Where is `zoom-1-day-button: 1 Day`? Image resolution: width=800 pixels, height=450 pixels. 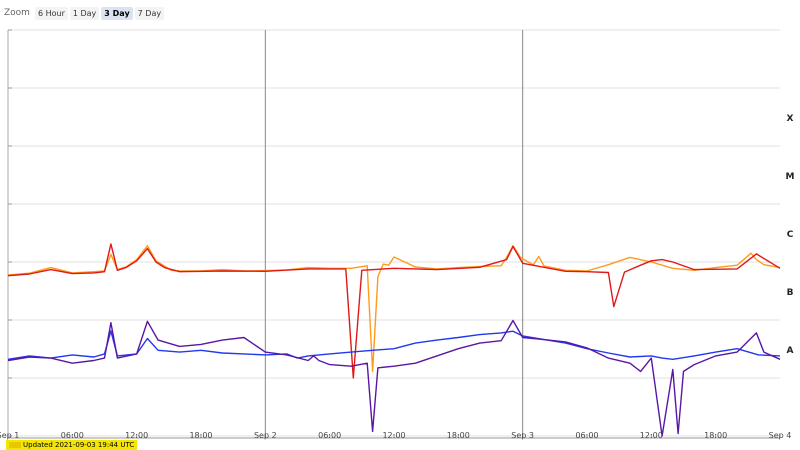 zoom-1-day-button: 1 Day is located at coordinates (84, 13).